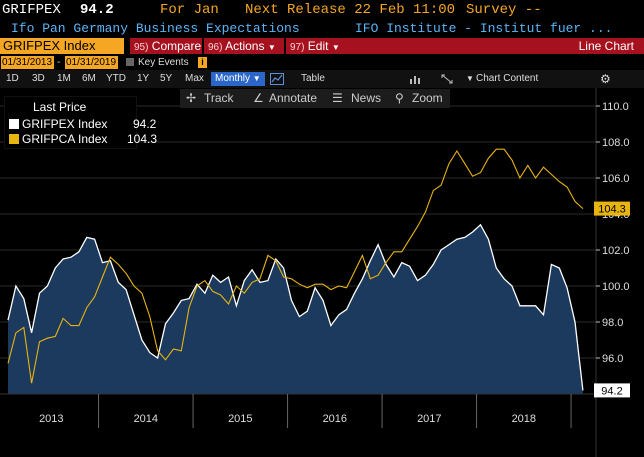 The width and height of the screenshot is (644, 457). I want to click on x-tick-label: 2013, so click(51, 419).